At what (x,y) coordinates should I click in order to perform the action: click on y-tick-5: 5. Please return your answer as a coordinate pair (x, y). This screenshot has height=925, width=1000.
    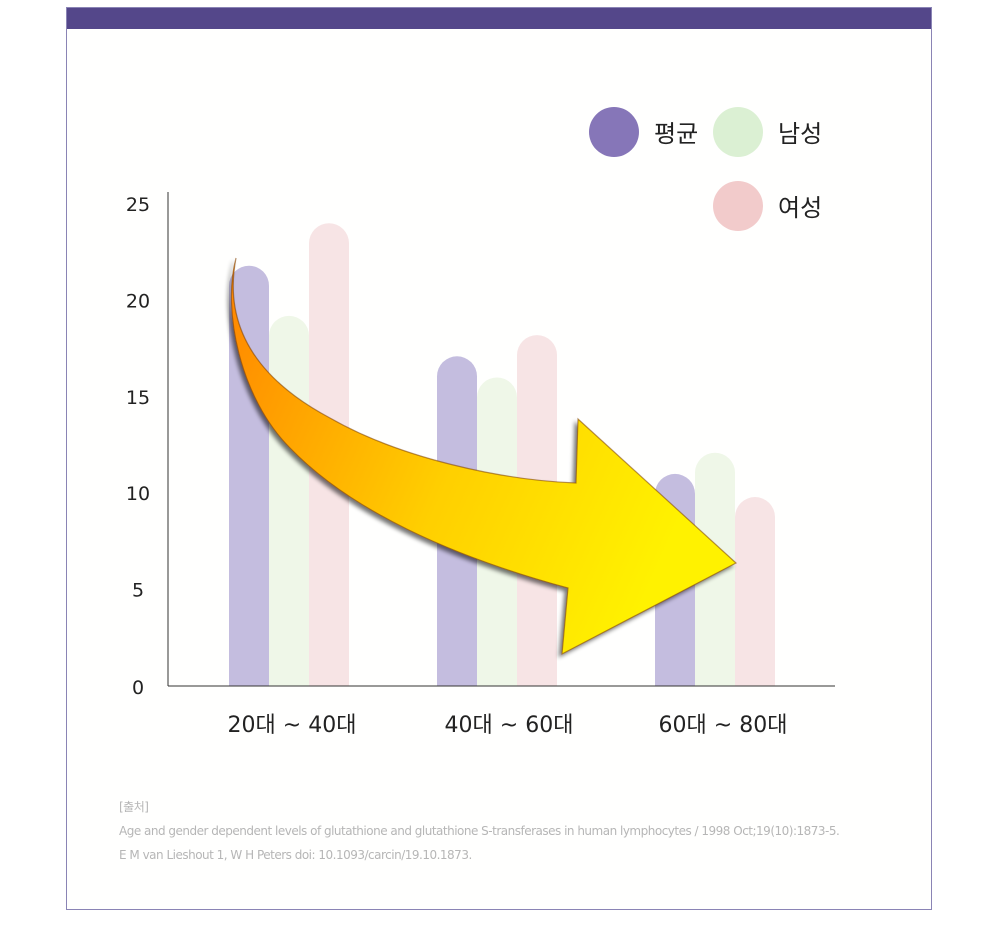
    Looking at the image, I should click on (138, 591).